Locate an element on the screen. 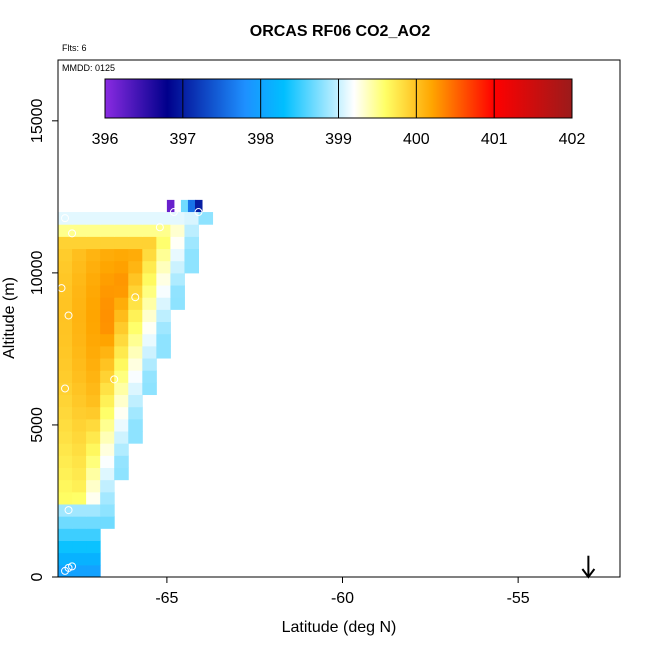 The image size is (650, 650). x-tick-label: -55 is located at coordinates (518, 598).